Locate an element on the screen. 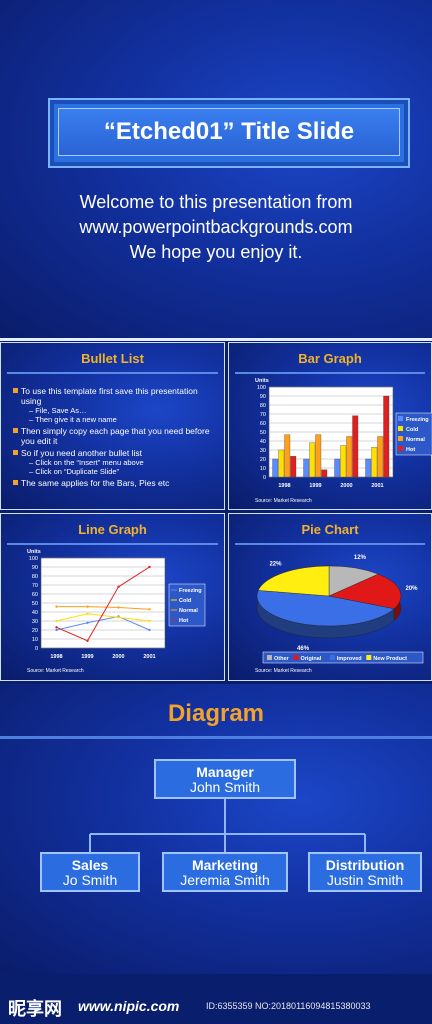 The image size is (432, 1024). report-box: Sales Jo Smith is located at coordinates (90, 872).